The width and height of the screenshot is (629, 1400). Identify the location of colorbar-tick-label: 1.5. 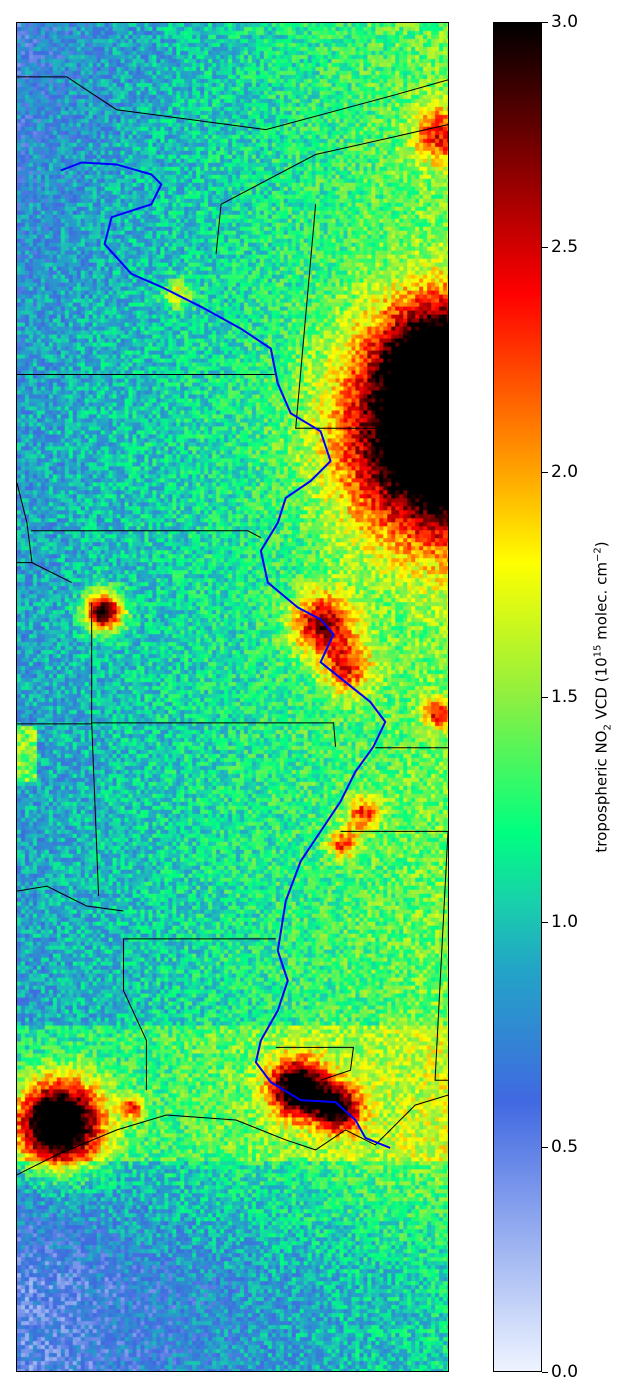
(565, 697).